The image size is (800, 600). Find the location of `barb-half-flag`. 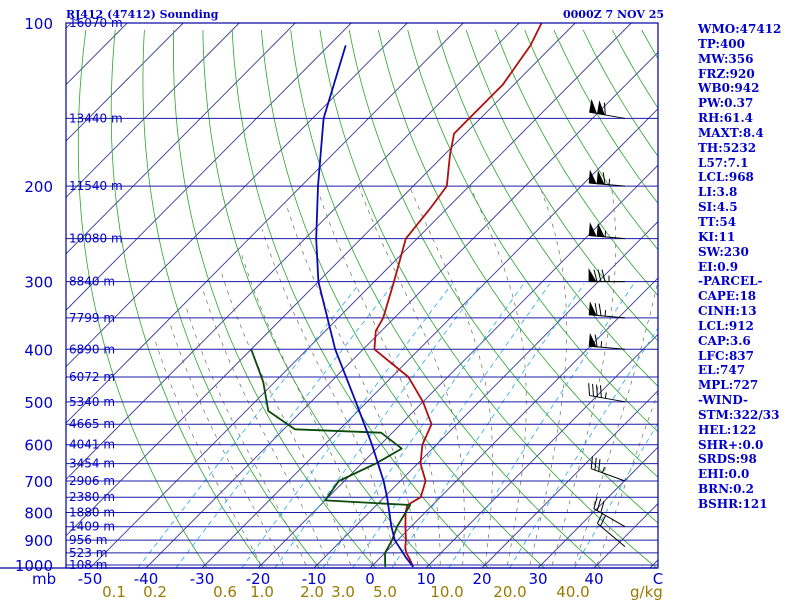

barb-half-flag is located at coordinates (601, 344).